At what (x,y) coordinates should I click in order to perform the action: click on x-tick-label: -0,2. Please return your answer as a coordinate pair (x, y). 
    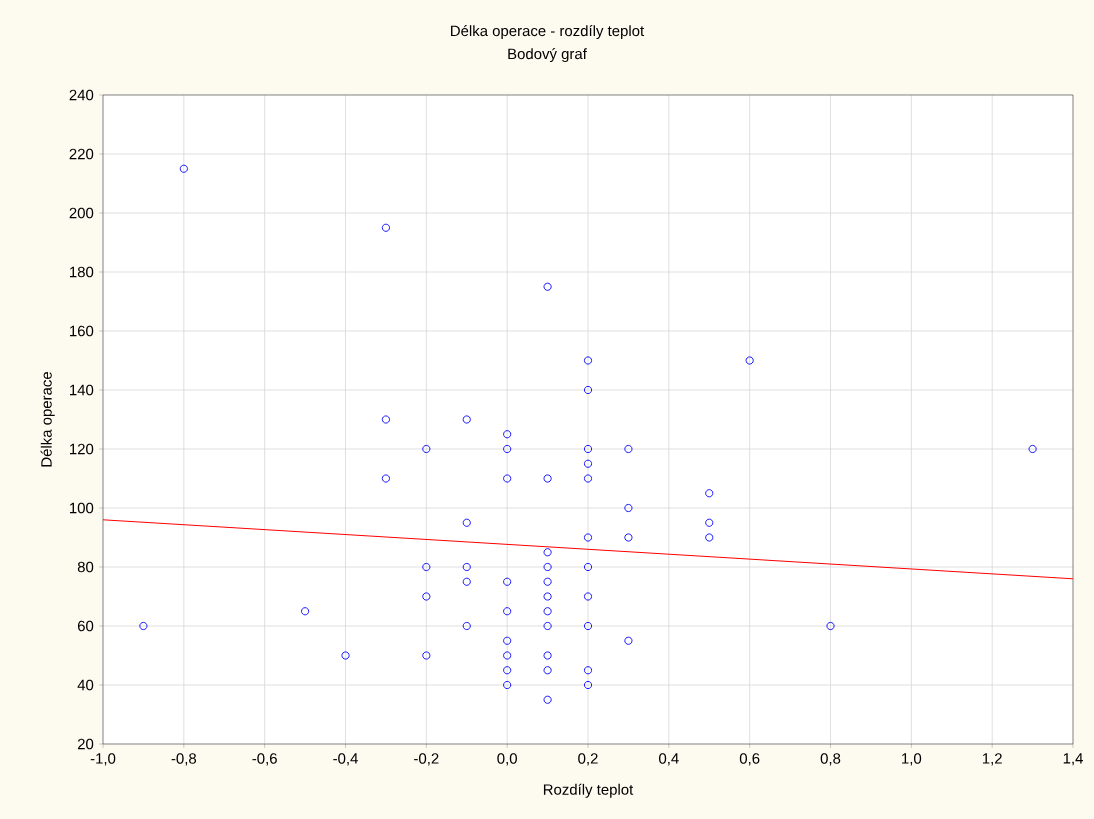
    Looking at the image, I should click on (426, 759).